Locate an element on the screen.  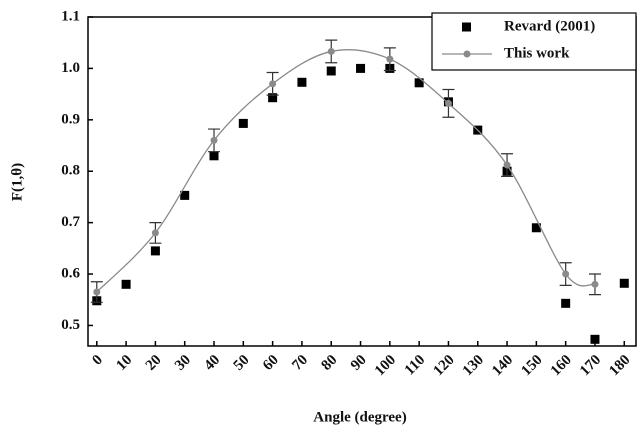
x-axis-title: Angle (degree) is located at coordinates (359, 417).